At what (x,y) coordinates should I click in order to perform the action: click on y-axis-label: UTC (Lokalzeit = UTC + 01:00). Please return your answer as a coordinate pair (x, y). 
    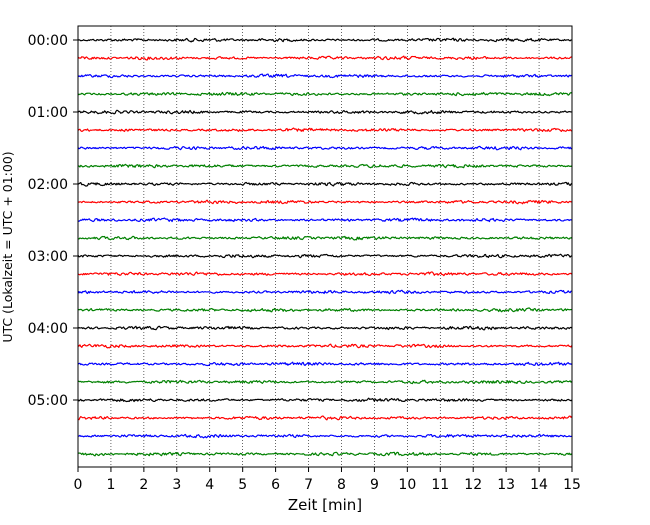
    Looking at the image, I should click on (7, 246).